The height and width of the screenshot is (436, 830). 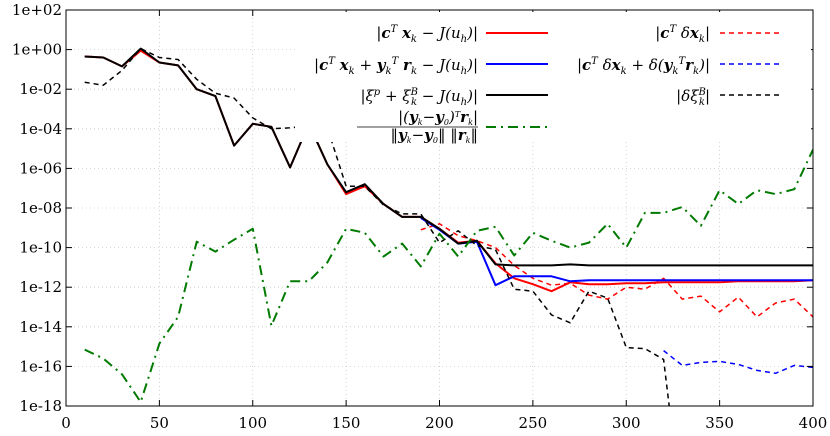 I want to click on x-tick-label: 100, so click(x=252, y=423).